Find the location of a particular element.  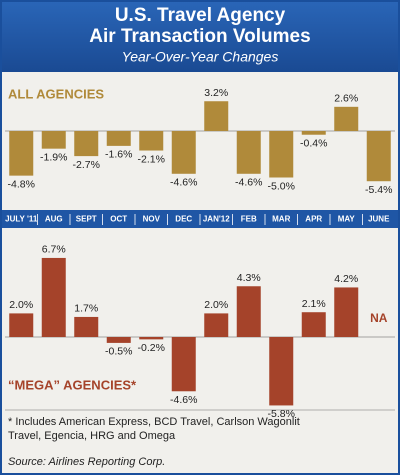

value-label: -1.6% is located at coordinates (118, 155).